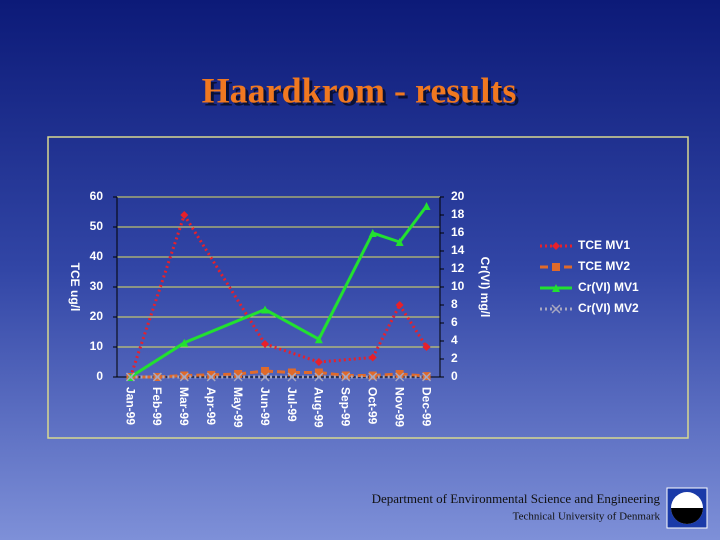  What do you see at coordinates (319, 407) in the screenshot?
I see `x-tick-label: Aug-99` at bounding box center [319, 407].